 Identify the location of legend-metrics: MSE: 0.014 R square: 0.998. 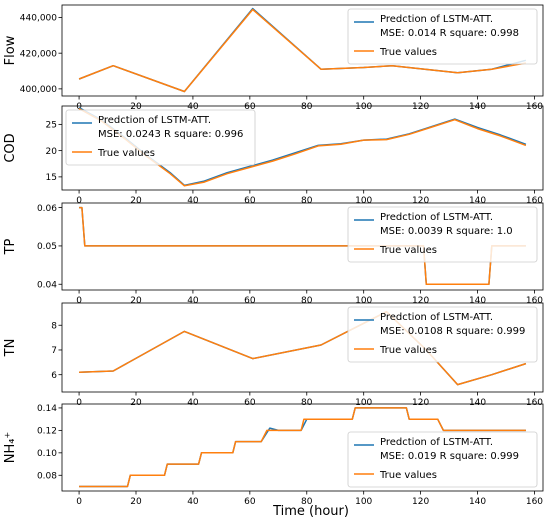
(449, 33).